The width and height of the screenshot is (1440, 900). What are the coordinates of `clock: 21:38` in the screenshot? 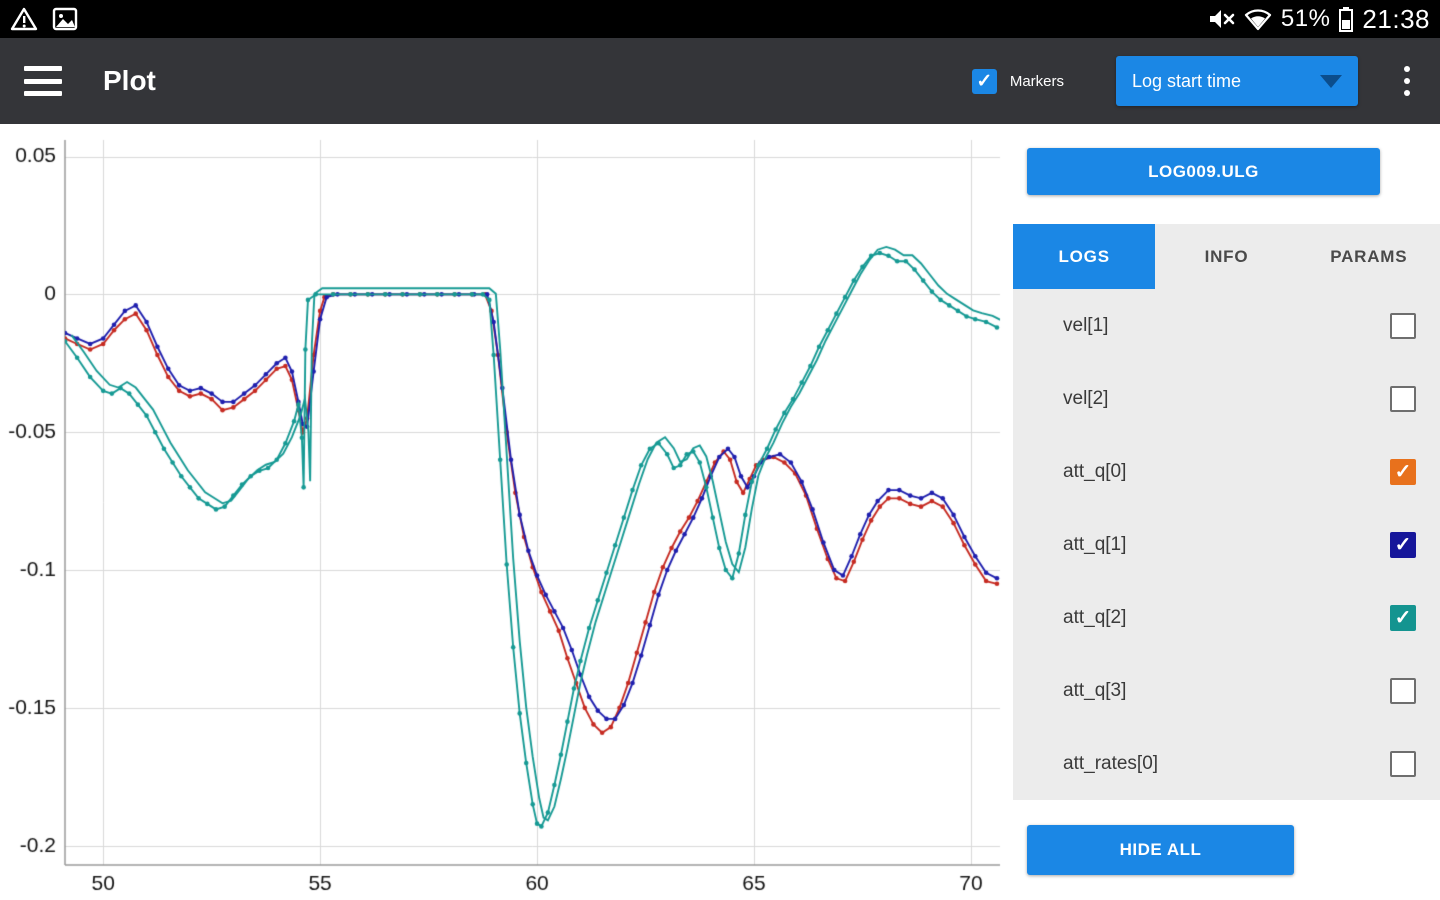 It's located at (1396, 18).